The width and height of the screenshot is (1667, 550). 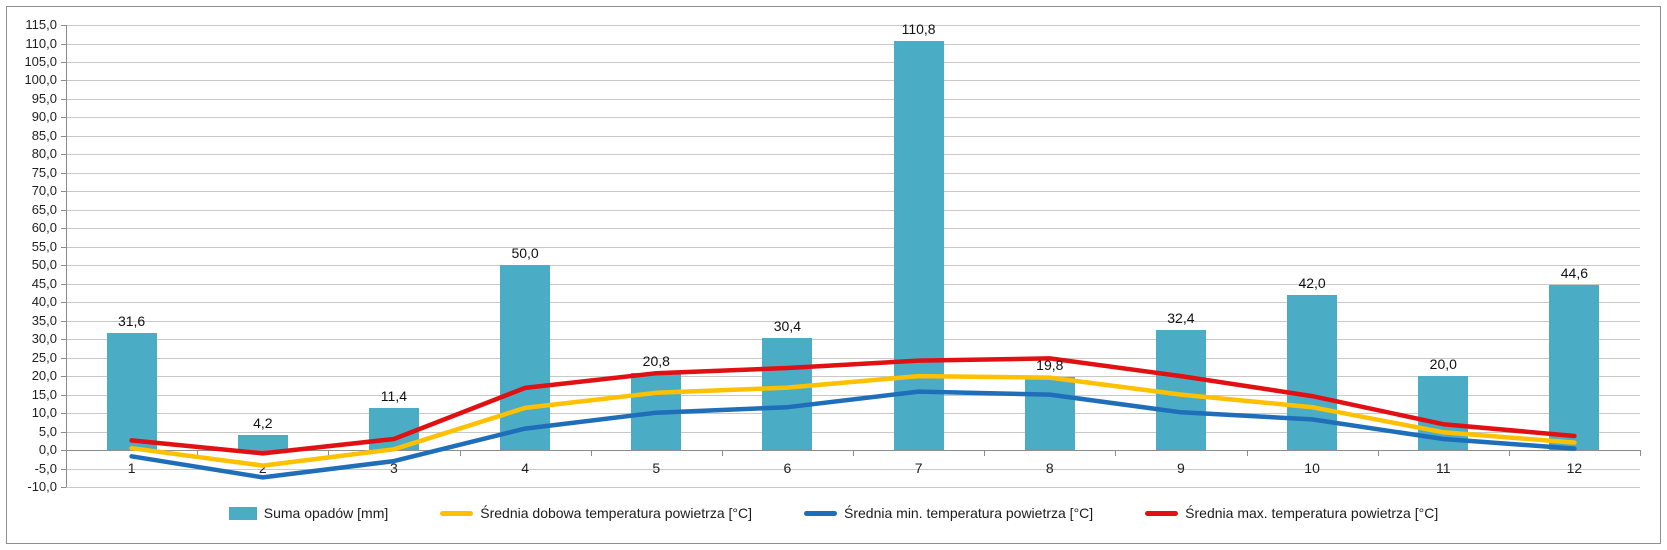 I want to click on x-axis-label: 4, so click(x=525, y=468).